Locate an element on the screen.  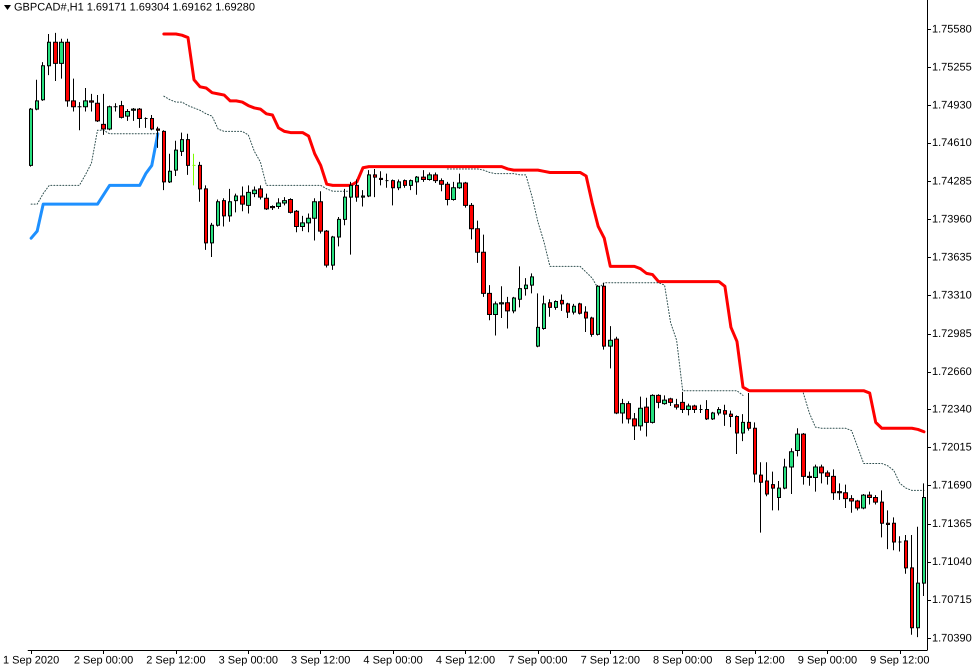
y-tick-label: 1.72340 is located at coordinates (952, 409).